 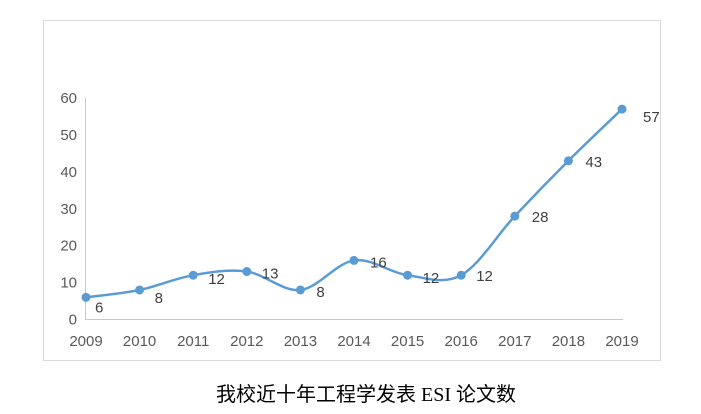 I want to click on data-point-label: 28, so click(x=540, y=217).